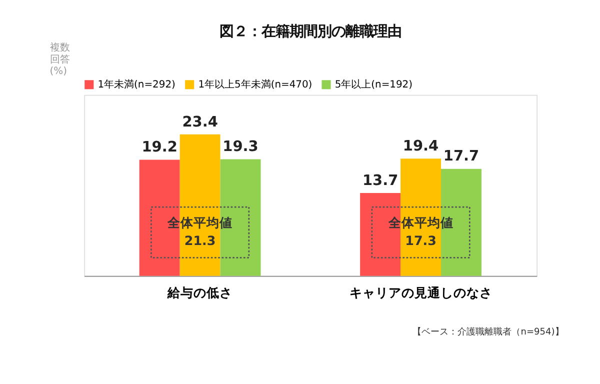 The image size is (600, 384). Describe the element at coordinates (199, 292) in the screenshot. I see `x-tick-label: 給与の低さ` at that location.